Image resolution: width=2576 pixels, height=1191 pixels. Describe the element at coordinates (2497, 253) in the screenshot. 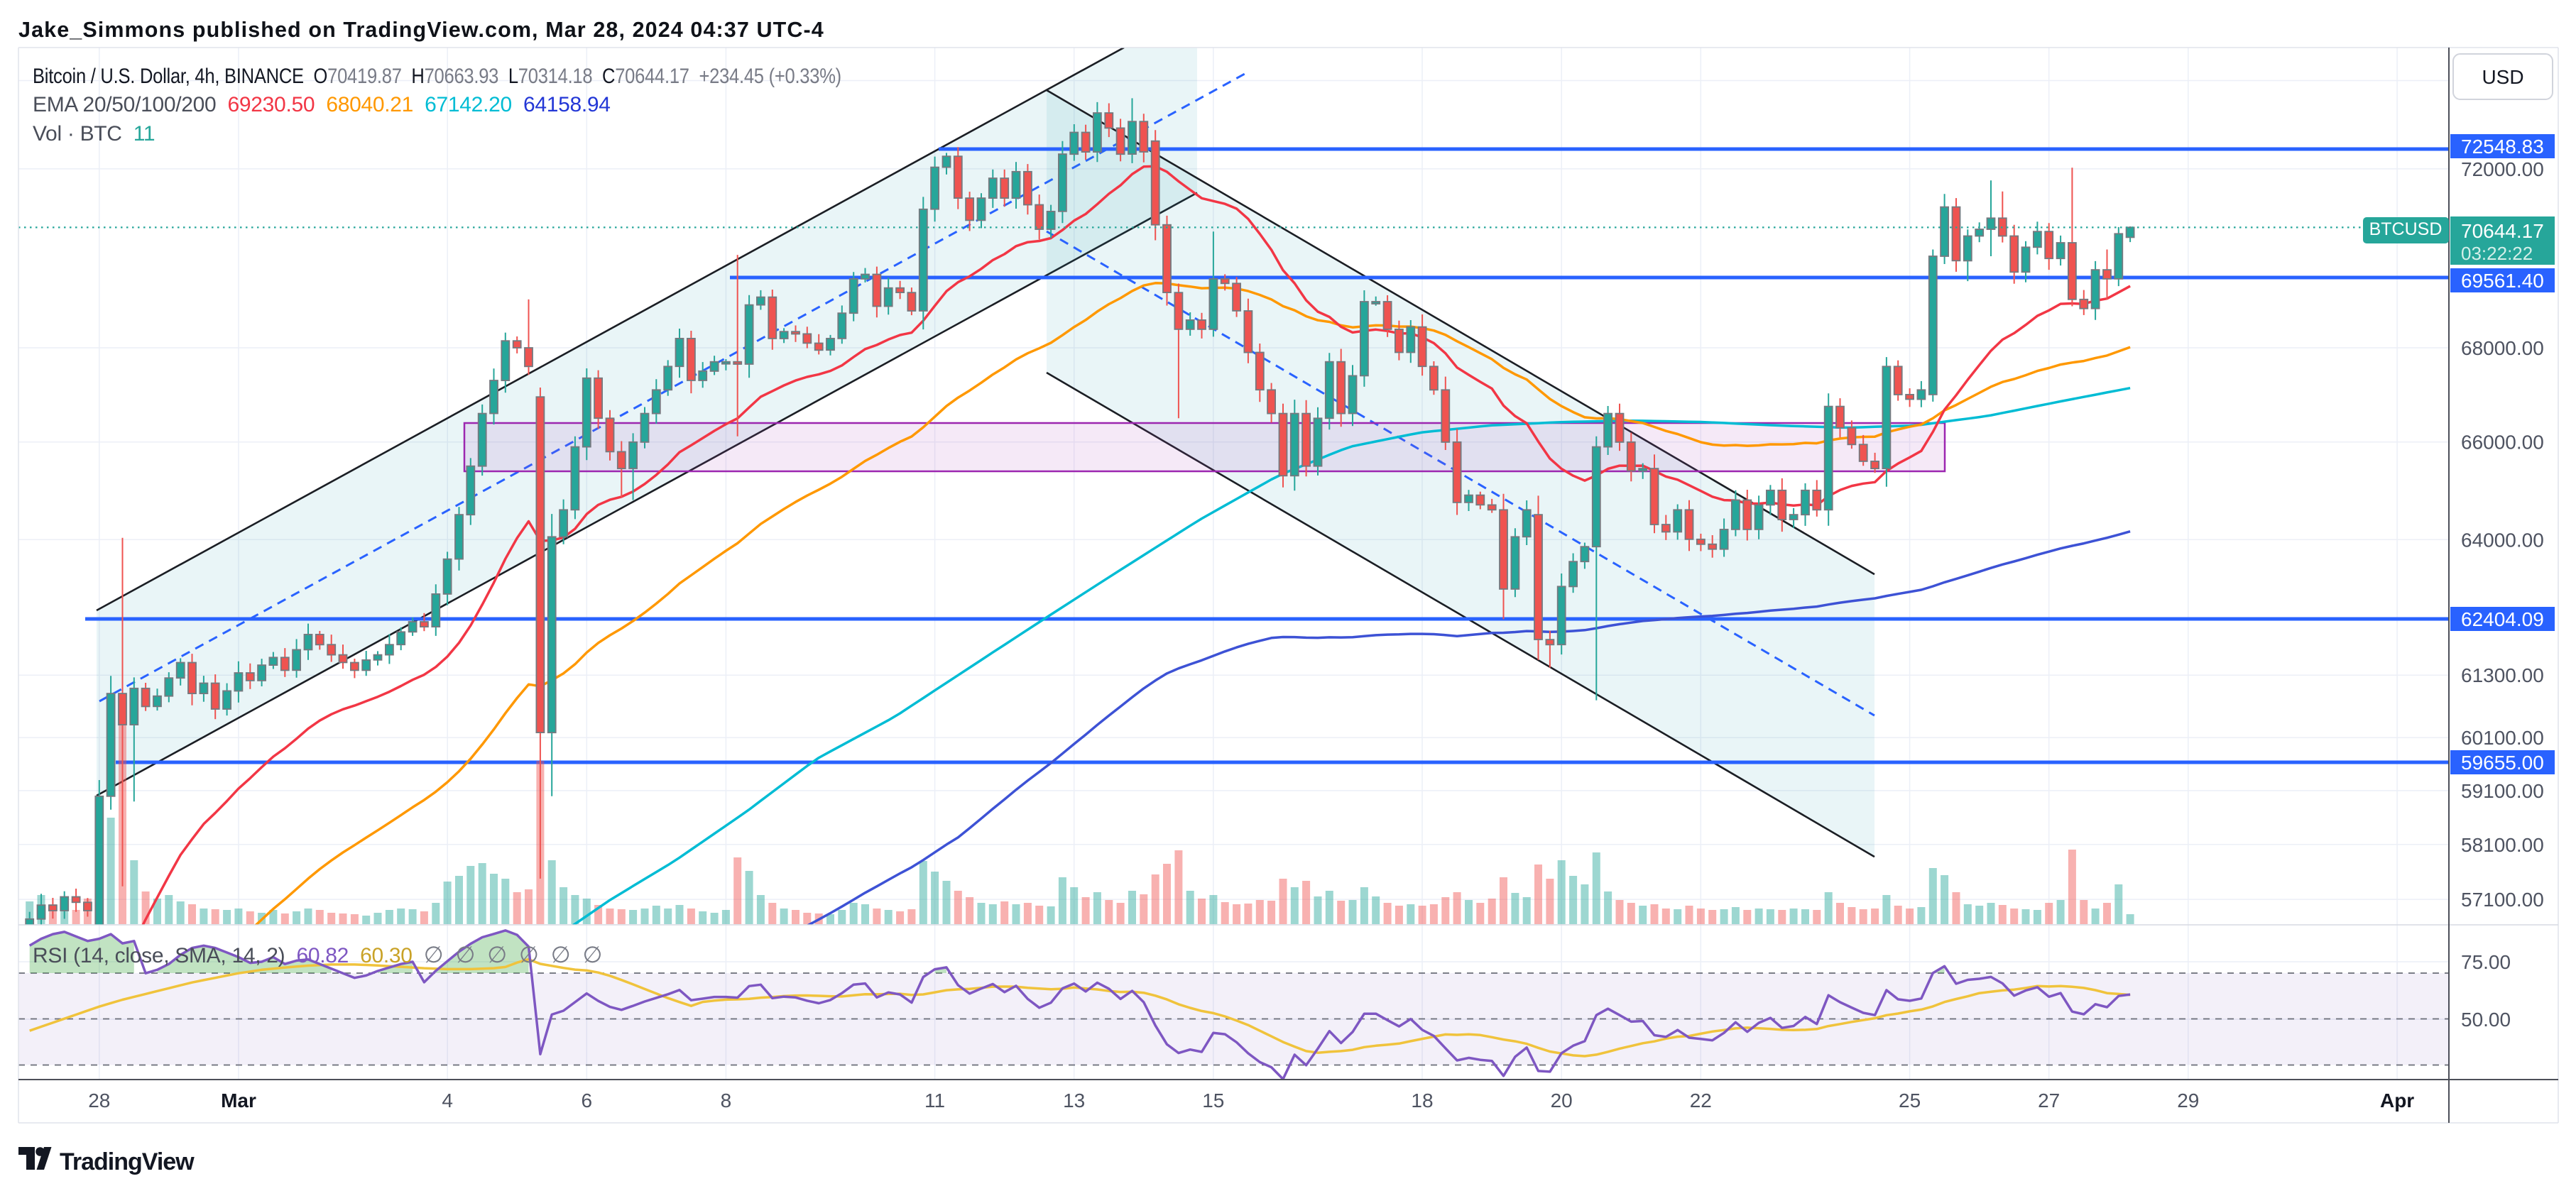

I see `svg-text: 03:22:22` at that location.